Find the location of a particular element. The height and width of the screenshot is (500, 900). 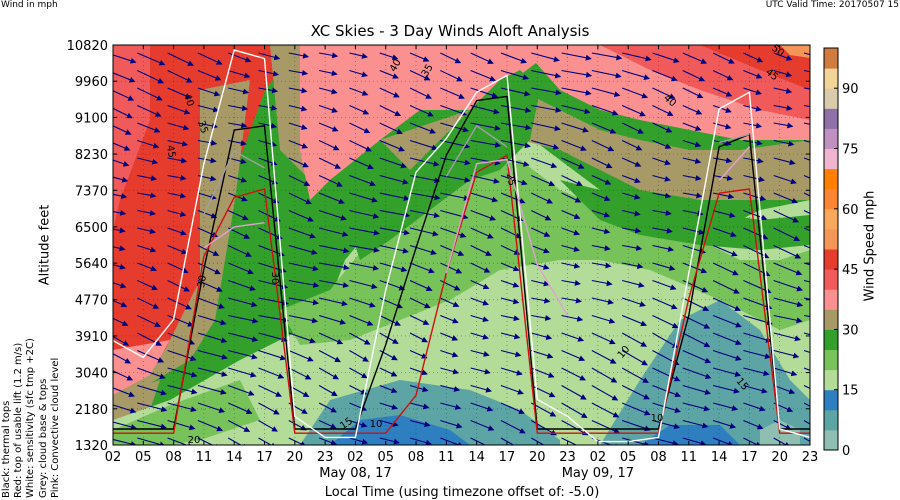

y-tick-label: 8230 is located at coordinates (91, 155).